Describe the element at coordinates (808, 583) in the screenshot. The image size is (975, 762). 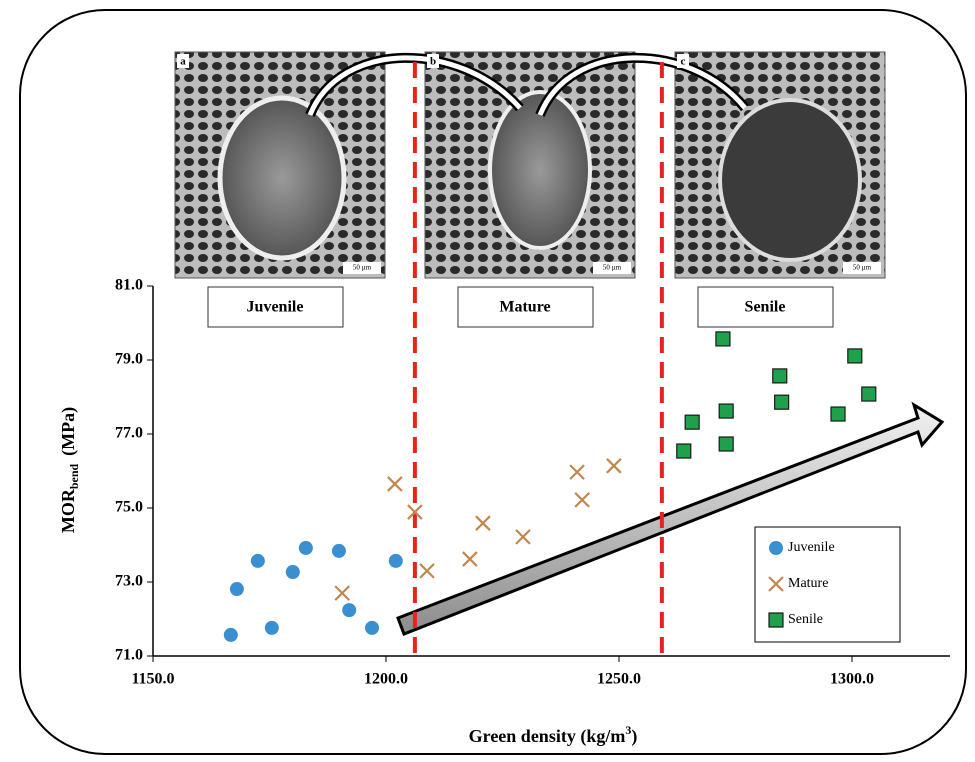
I see `legend-label: Mature` at that location.